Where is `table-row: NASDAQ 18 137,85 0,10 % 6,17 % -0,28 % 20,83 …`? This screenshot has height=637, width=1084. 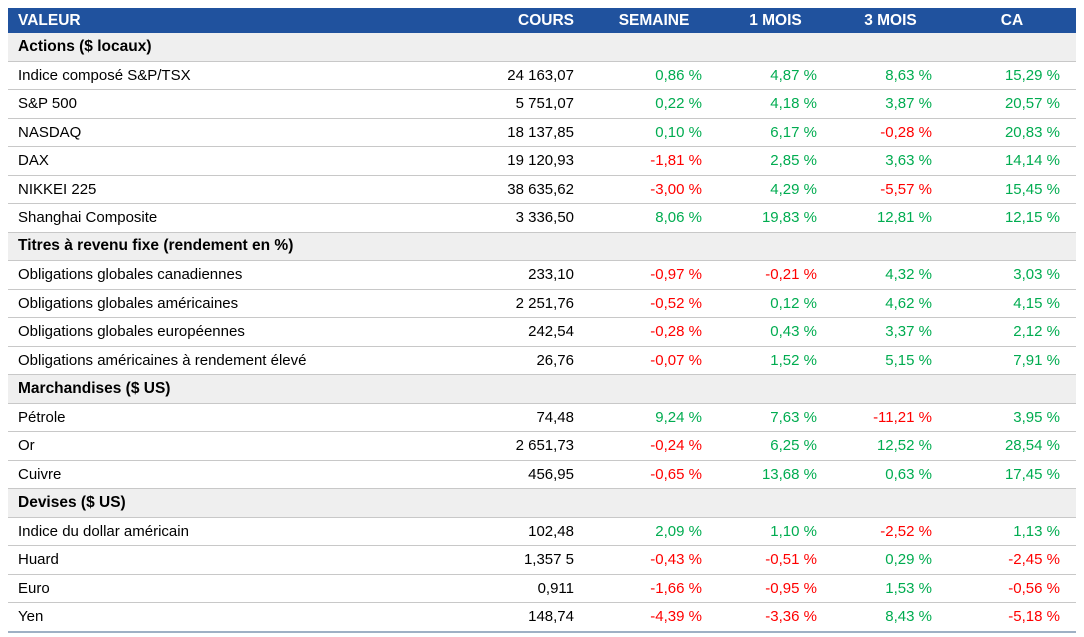
table-row: NASDAQ 18 137,85 0,10 % 6,17 % -0,28 % 20,83 … is located at coordinates (542, 132).